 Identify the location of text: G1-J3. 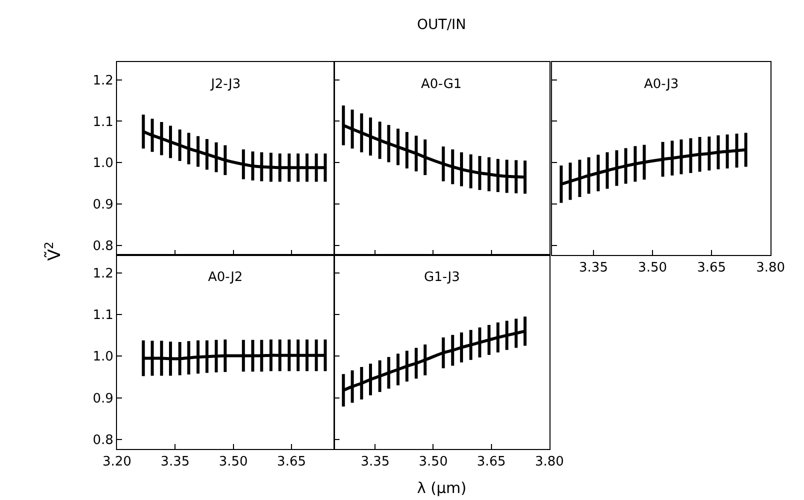
(442, 277).